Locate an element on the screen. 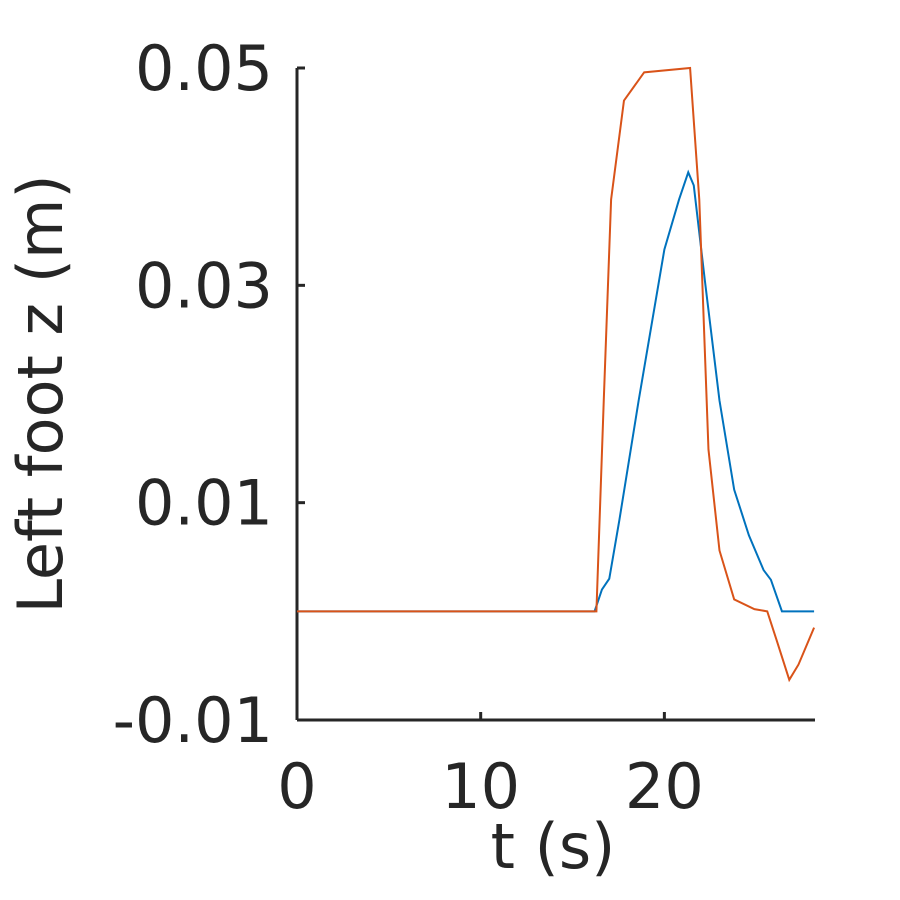 This screenshot has height=900, width=900. y-axis-label: Left foot z (m) is located at coordinates (40, 393).